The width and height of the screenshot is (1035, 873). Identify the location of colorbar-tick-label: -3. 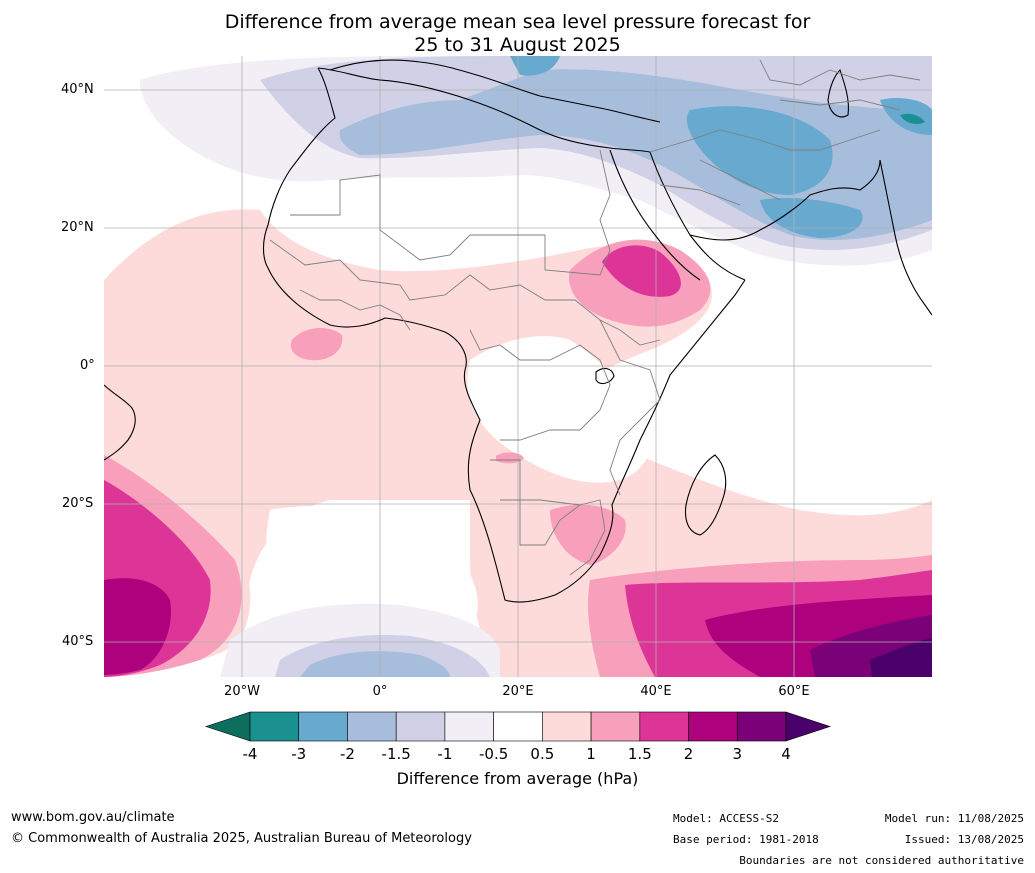
(299, 754).